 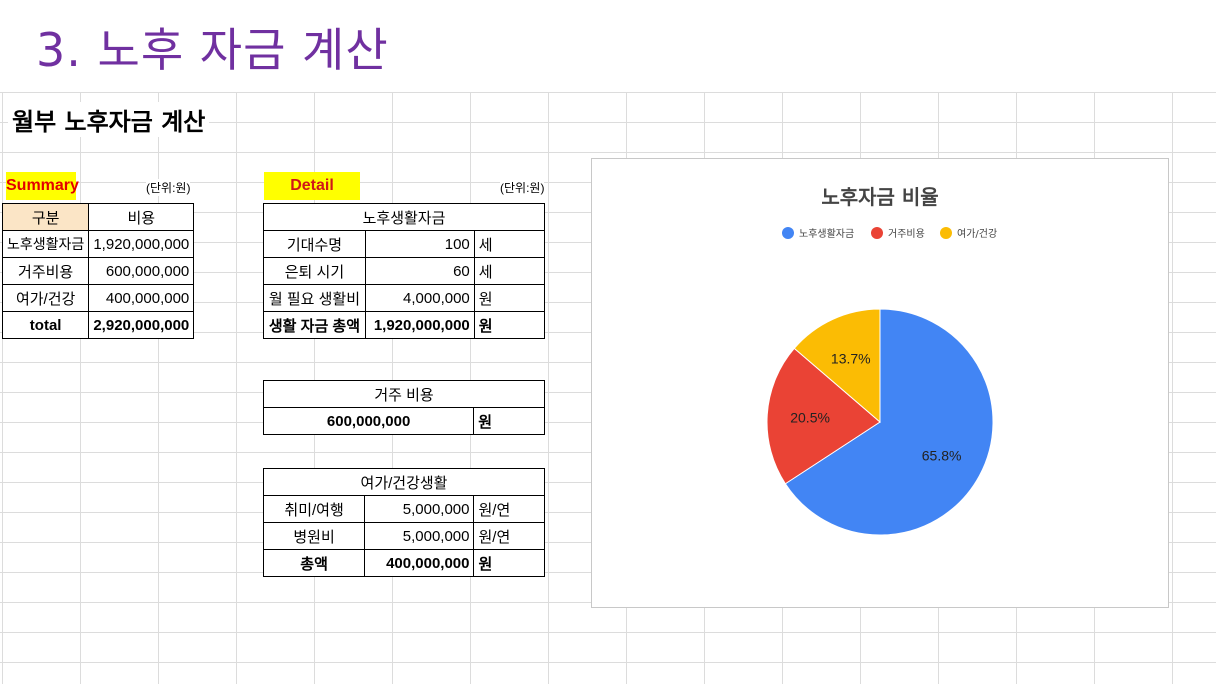 I want to click on summary-col-cost: 비용, so click(x=141, y=217).